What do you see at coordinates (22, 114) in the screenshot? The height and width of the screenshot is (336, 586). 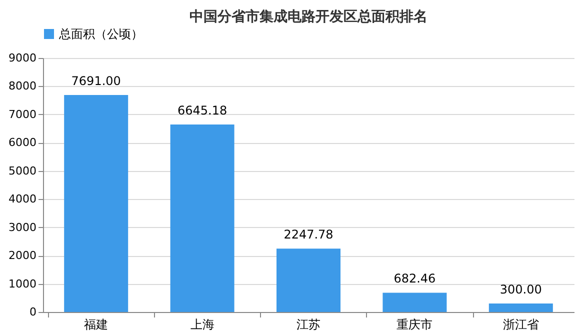 I see `y-tick-label: 7000` at bounding box center [22, 114].